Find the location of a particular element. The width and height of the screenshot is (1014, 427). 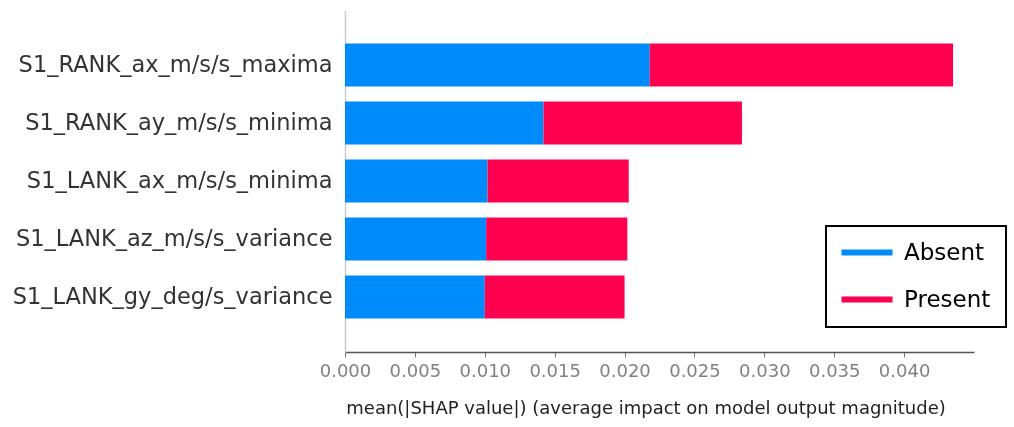

x-tick-label: 0.005 is located at coordinates (415, 370).